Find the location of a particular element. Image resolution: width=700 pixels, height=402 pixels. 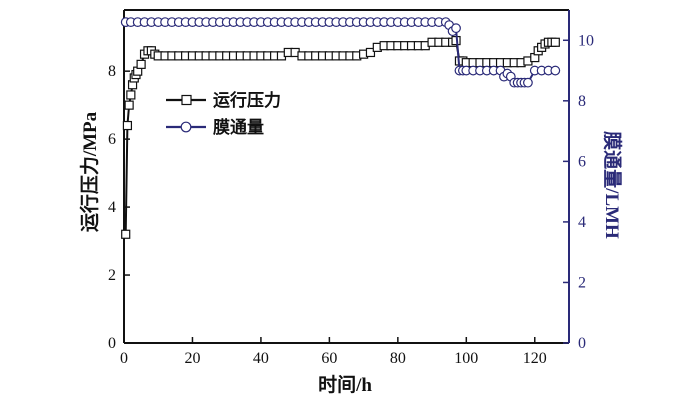

x-axis-title: 时间/h is located at coordinates (345, 385).